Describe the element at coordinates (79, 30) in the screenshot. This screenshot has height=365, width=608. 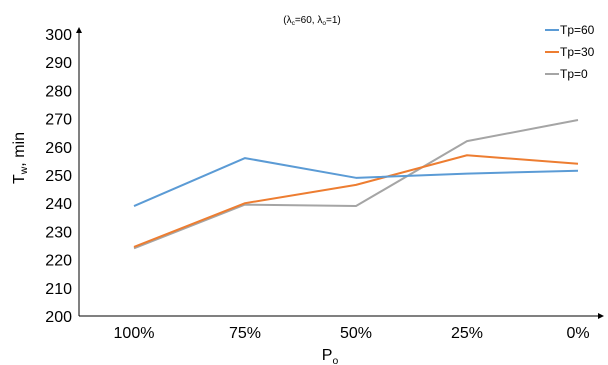
I see `y-axis-arrowhead` at that location.